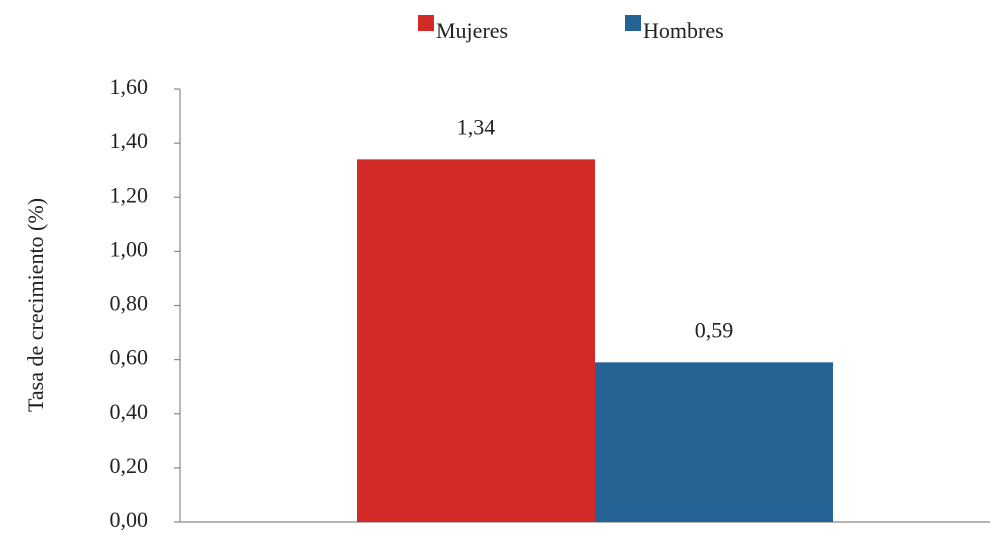 Image resolution: width=1002 pixels, height=538 pixels. What do you see at coordinates (129, 411) in the screenshot?
I see `y-tick-label: 0,40` at bounding box center [129, 411].